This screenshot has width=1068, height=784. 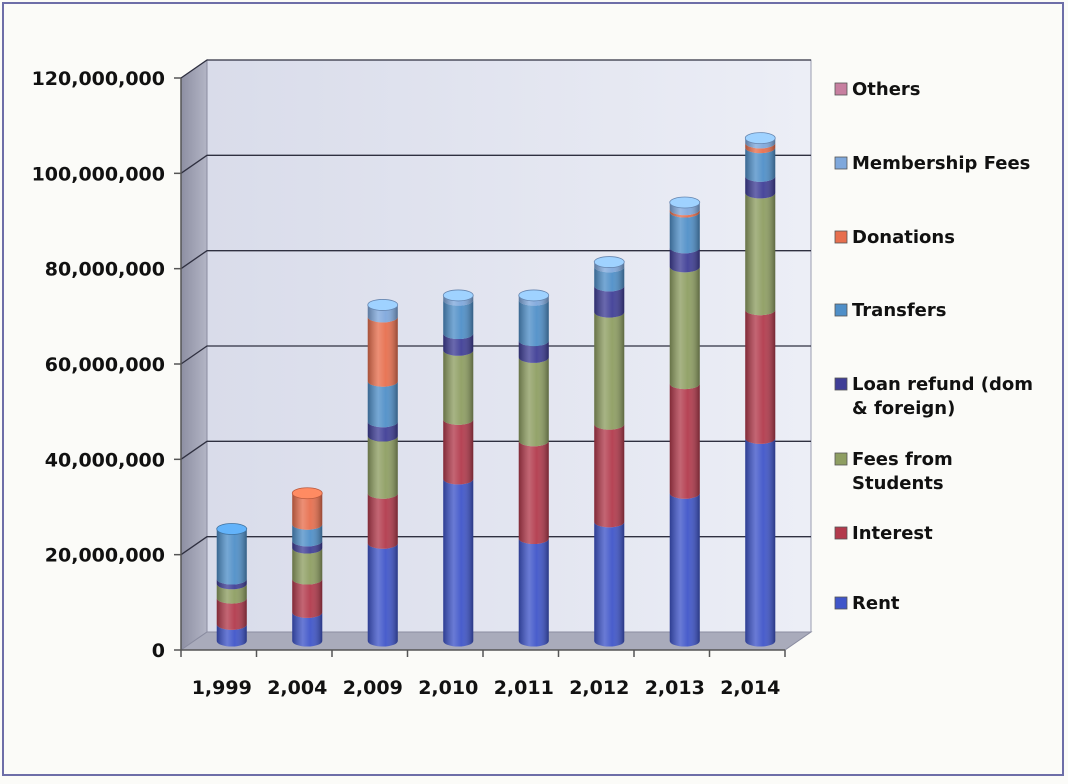 What do you see at coordinates (941, 163) in the screenshot?
I see `legend-label: Membership Fees` at bounding box center [941, 163].